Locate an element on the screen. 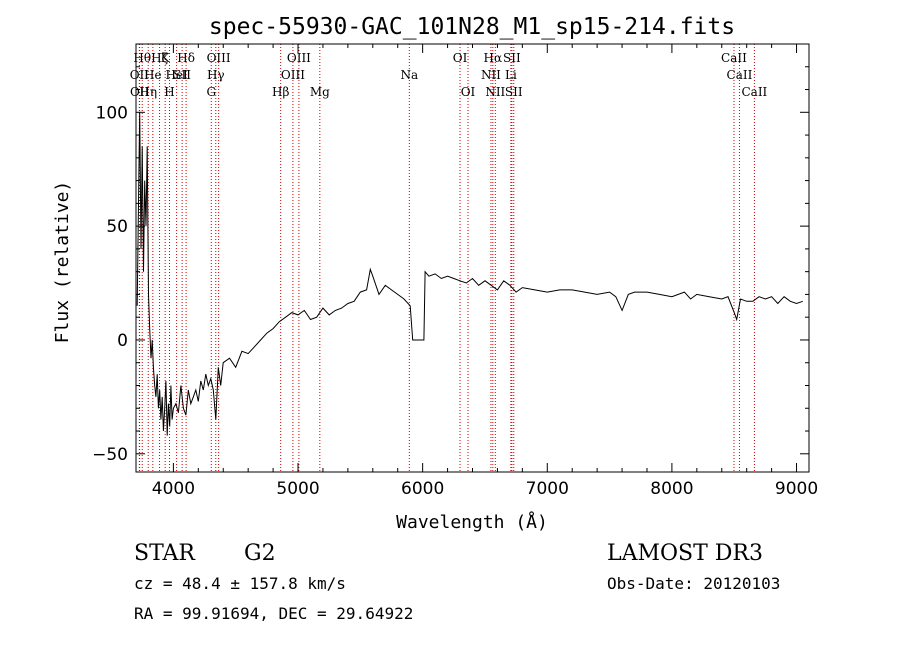 This screenshot has width=900, height=649. y-tick-label: −50 is located at coordinates (110, 455).